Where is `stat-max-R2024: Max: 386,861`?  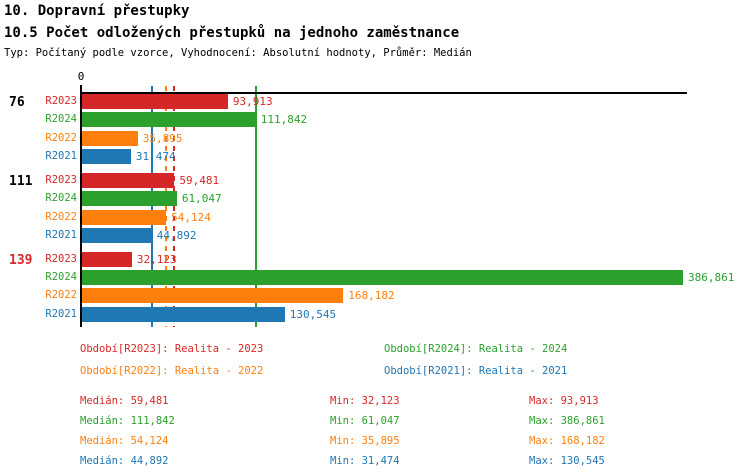
stat-max-R2024: Max: 386,861 is located at coordinates (567, 421).